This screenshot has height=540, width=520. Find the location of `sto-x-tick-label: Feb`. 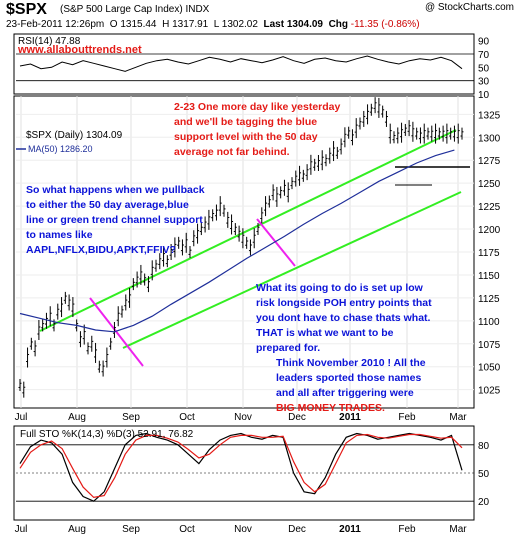

sto-x-tick-label: Feb is located at coordinates (407, 529).